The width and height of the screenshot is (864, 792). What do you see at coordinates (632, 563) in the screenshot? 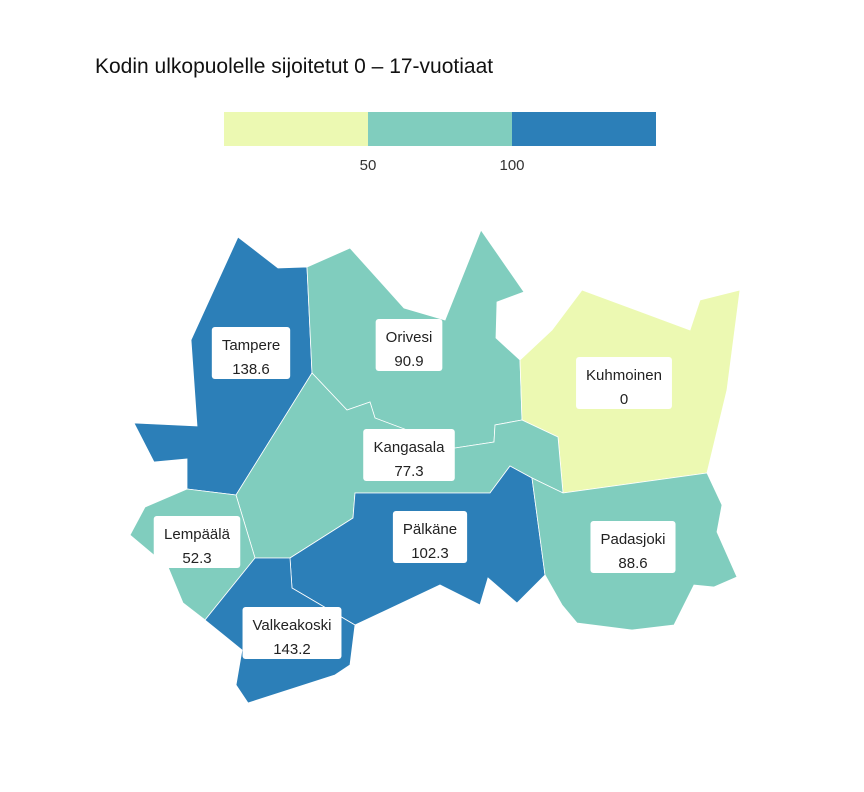
I see `region-value: 88.6` at bounding box center [632, 563].